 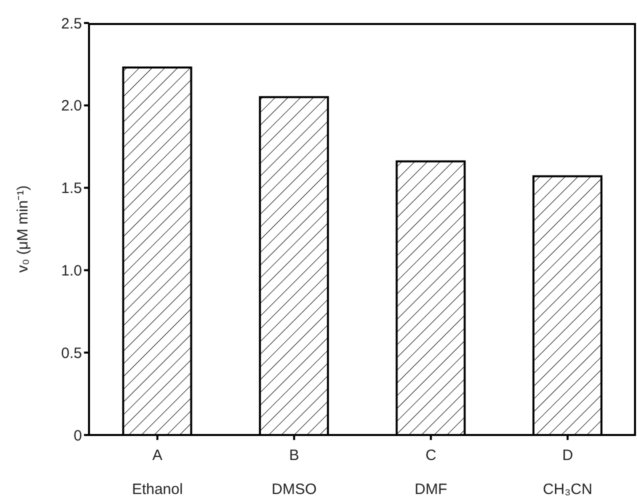 What do you see at coordinates (431, 472) in the screenshot?
I see `x-tick-label: C DMF` at bounding box center [431, 472].